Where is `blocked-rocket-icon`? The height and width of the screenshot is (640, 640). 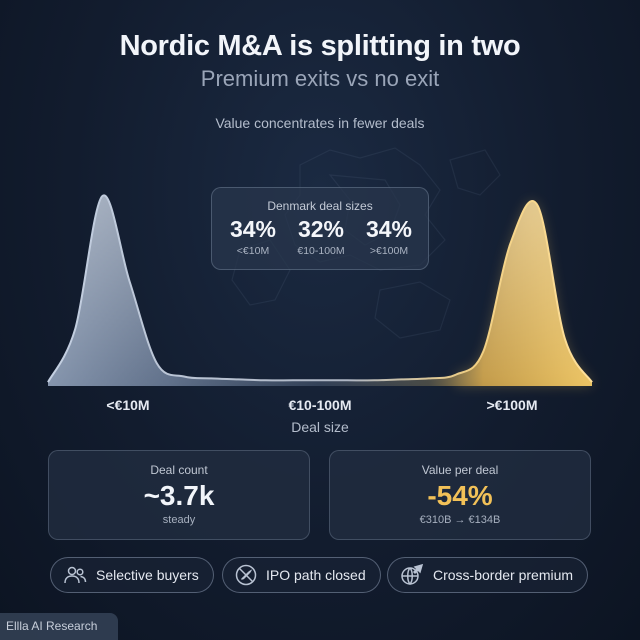 blocked-rocket-icon is located at coordinates (246, 575).